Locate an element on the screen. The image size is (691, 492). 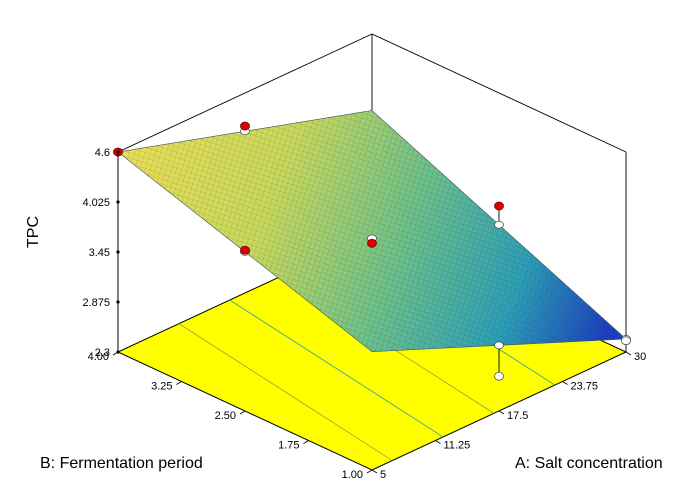
x-tick-label: 11.25 is located at coordinates (457, 446).